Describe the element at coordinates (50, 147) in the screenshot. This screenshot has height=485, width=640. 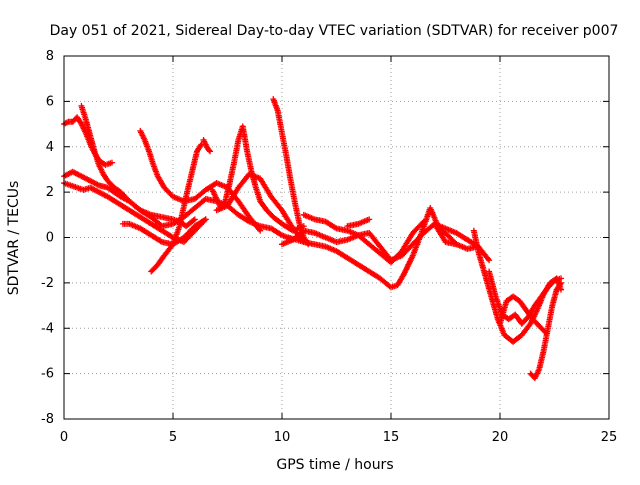
I see `y-tick-label: 4` at that location.